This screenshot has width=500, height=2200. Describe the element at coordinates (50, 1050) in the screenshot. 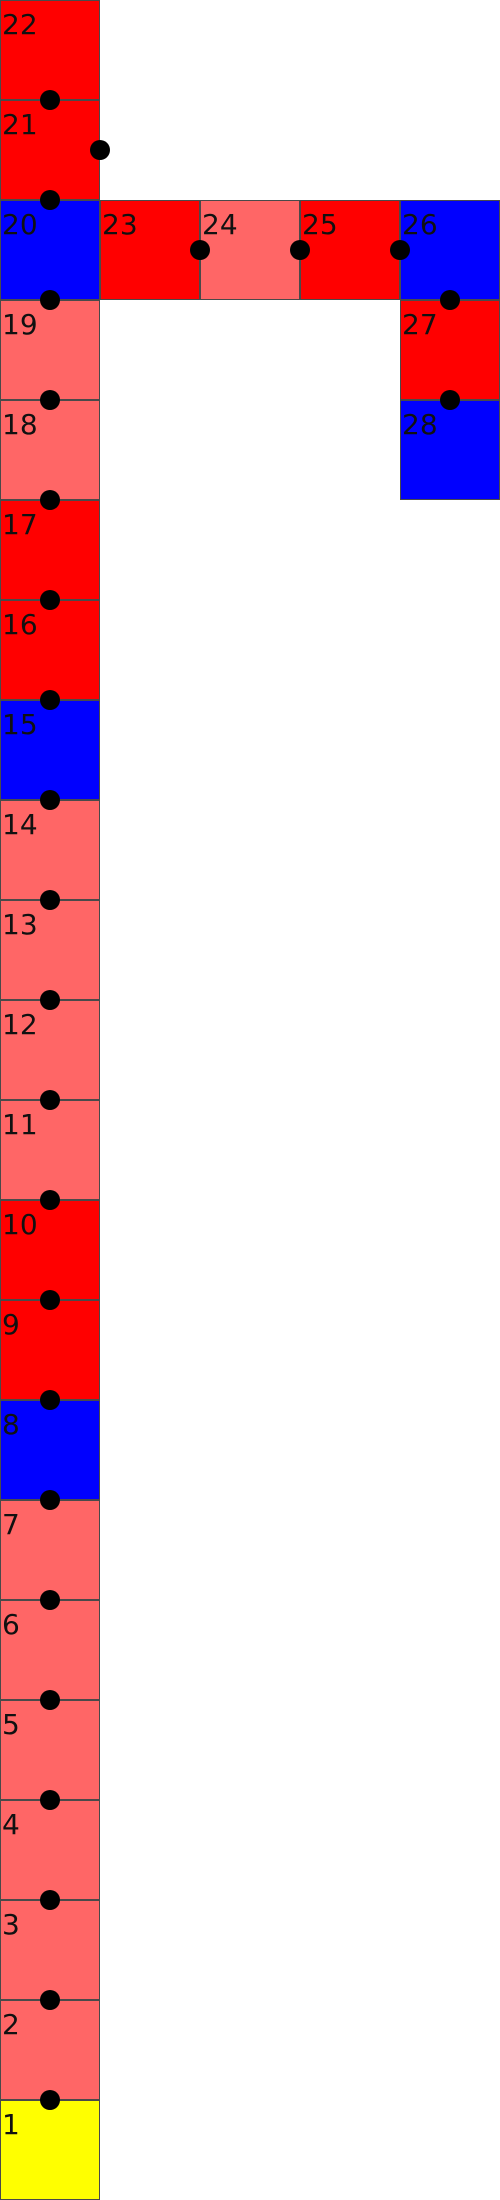

I see `board-cell: 12` at that location.